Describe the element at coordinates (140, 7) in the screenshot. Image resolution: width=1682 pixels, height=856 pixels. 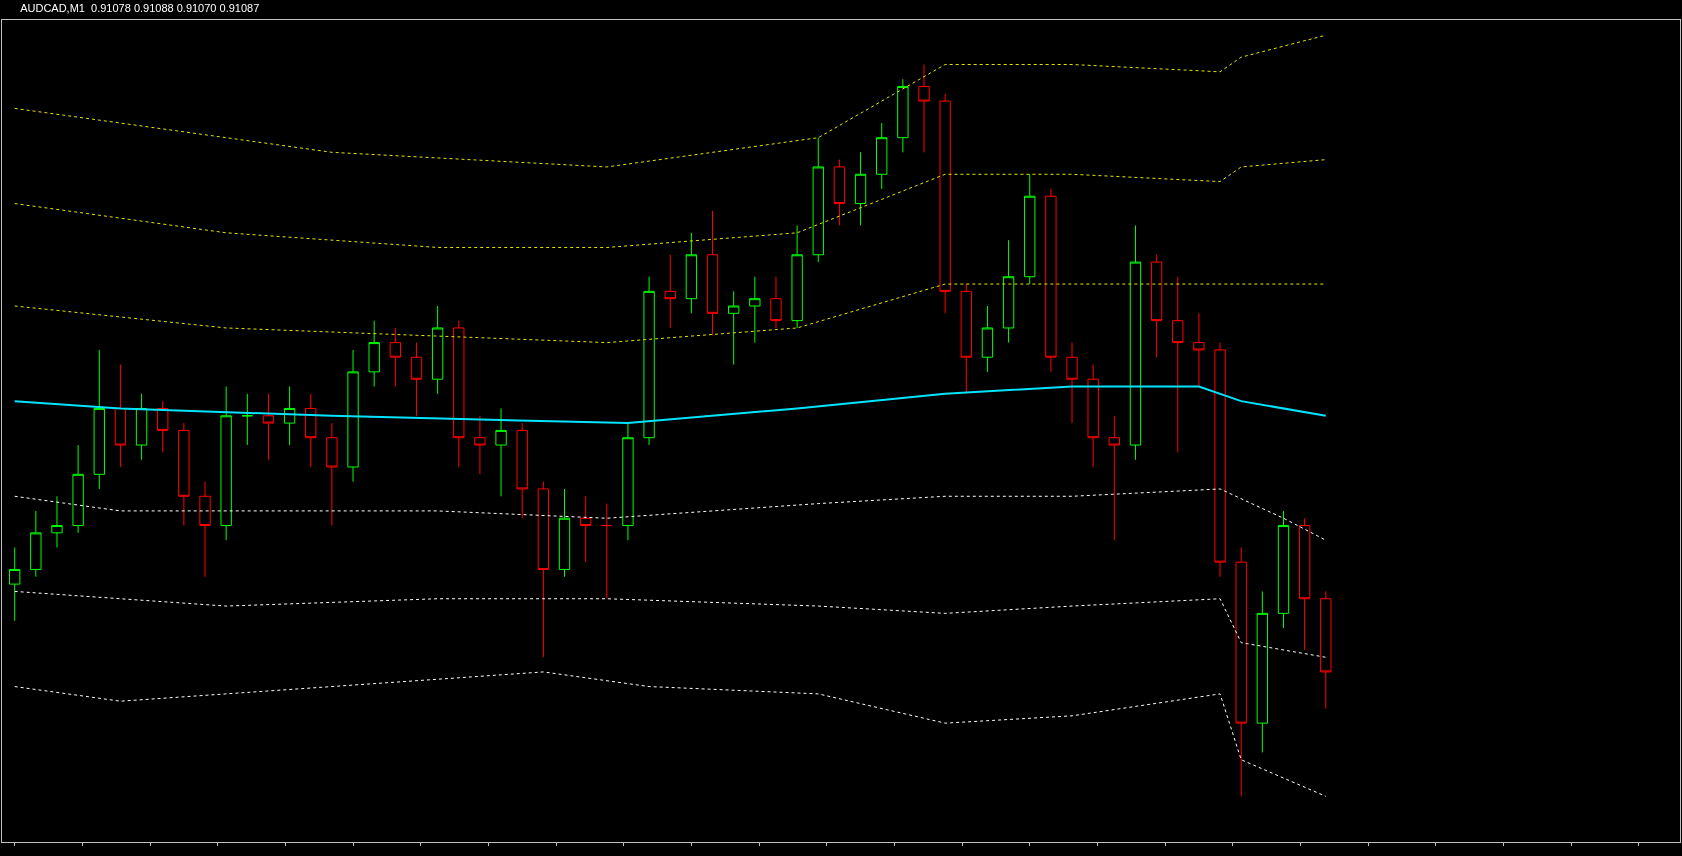
I see `chart-title: AUDCAD,M1 0.91078 0.91088 0.91070 0.91087` at that location.